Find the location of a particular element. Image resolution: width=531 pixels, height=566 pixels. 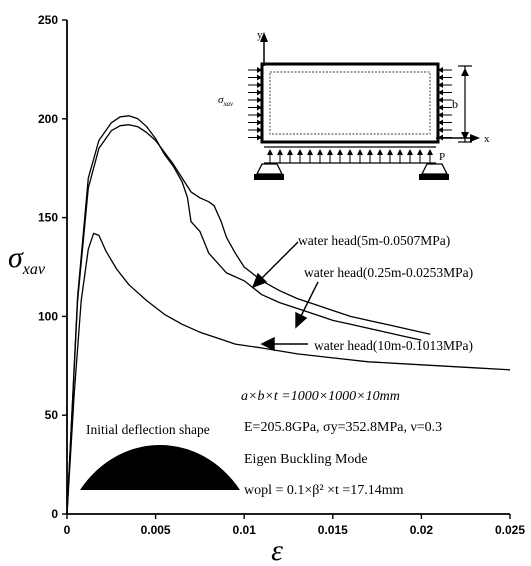

initial-deflection-label: Initial deflection shape is located at coordinates (148, 429).